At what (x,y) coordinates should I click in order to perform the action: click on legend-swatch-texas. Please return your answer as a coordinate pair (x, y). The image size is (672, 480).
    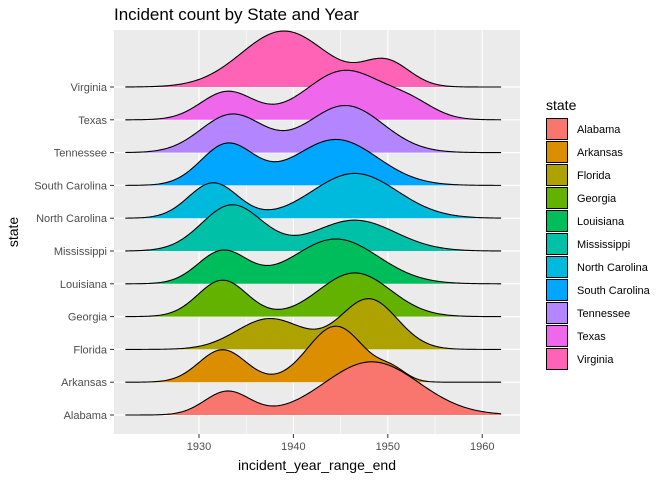
    Looking at the image, I should click on (557, 336).